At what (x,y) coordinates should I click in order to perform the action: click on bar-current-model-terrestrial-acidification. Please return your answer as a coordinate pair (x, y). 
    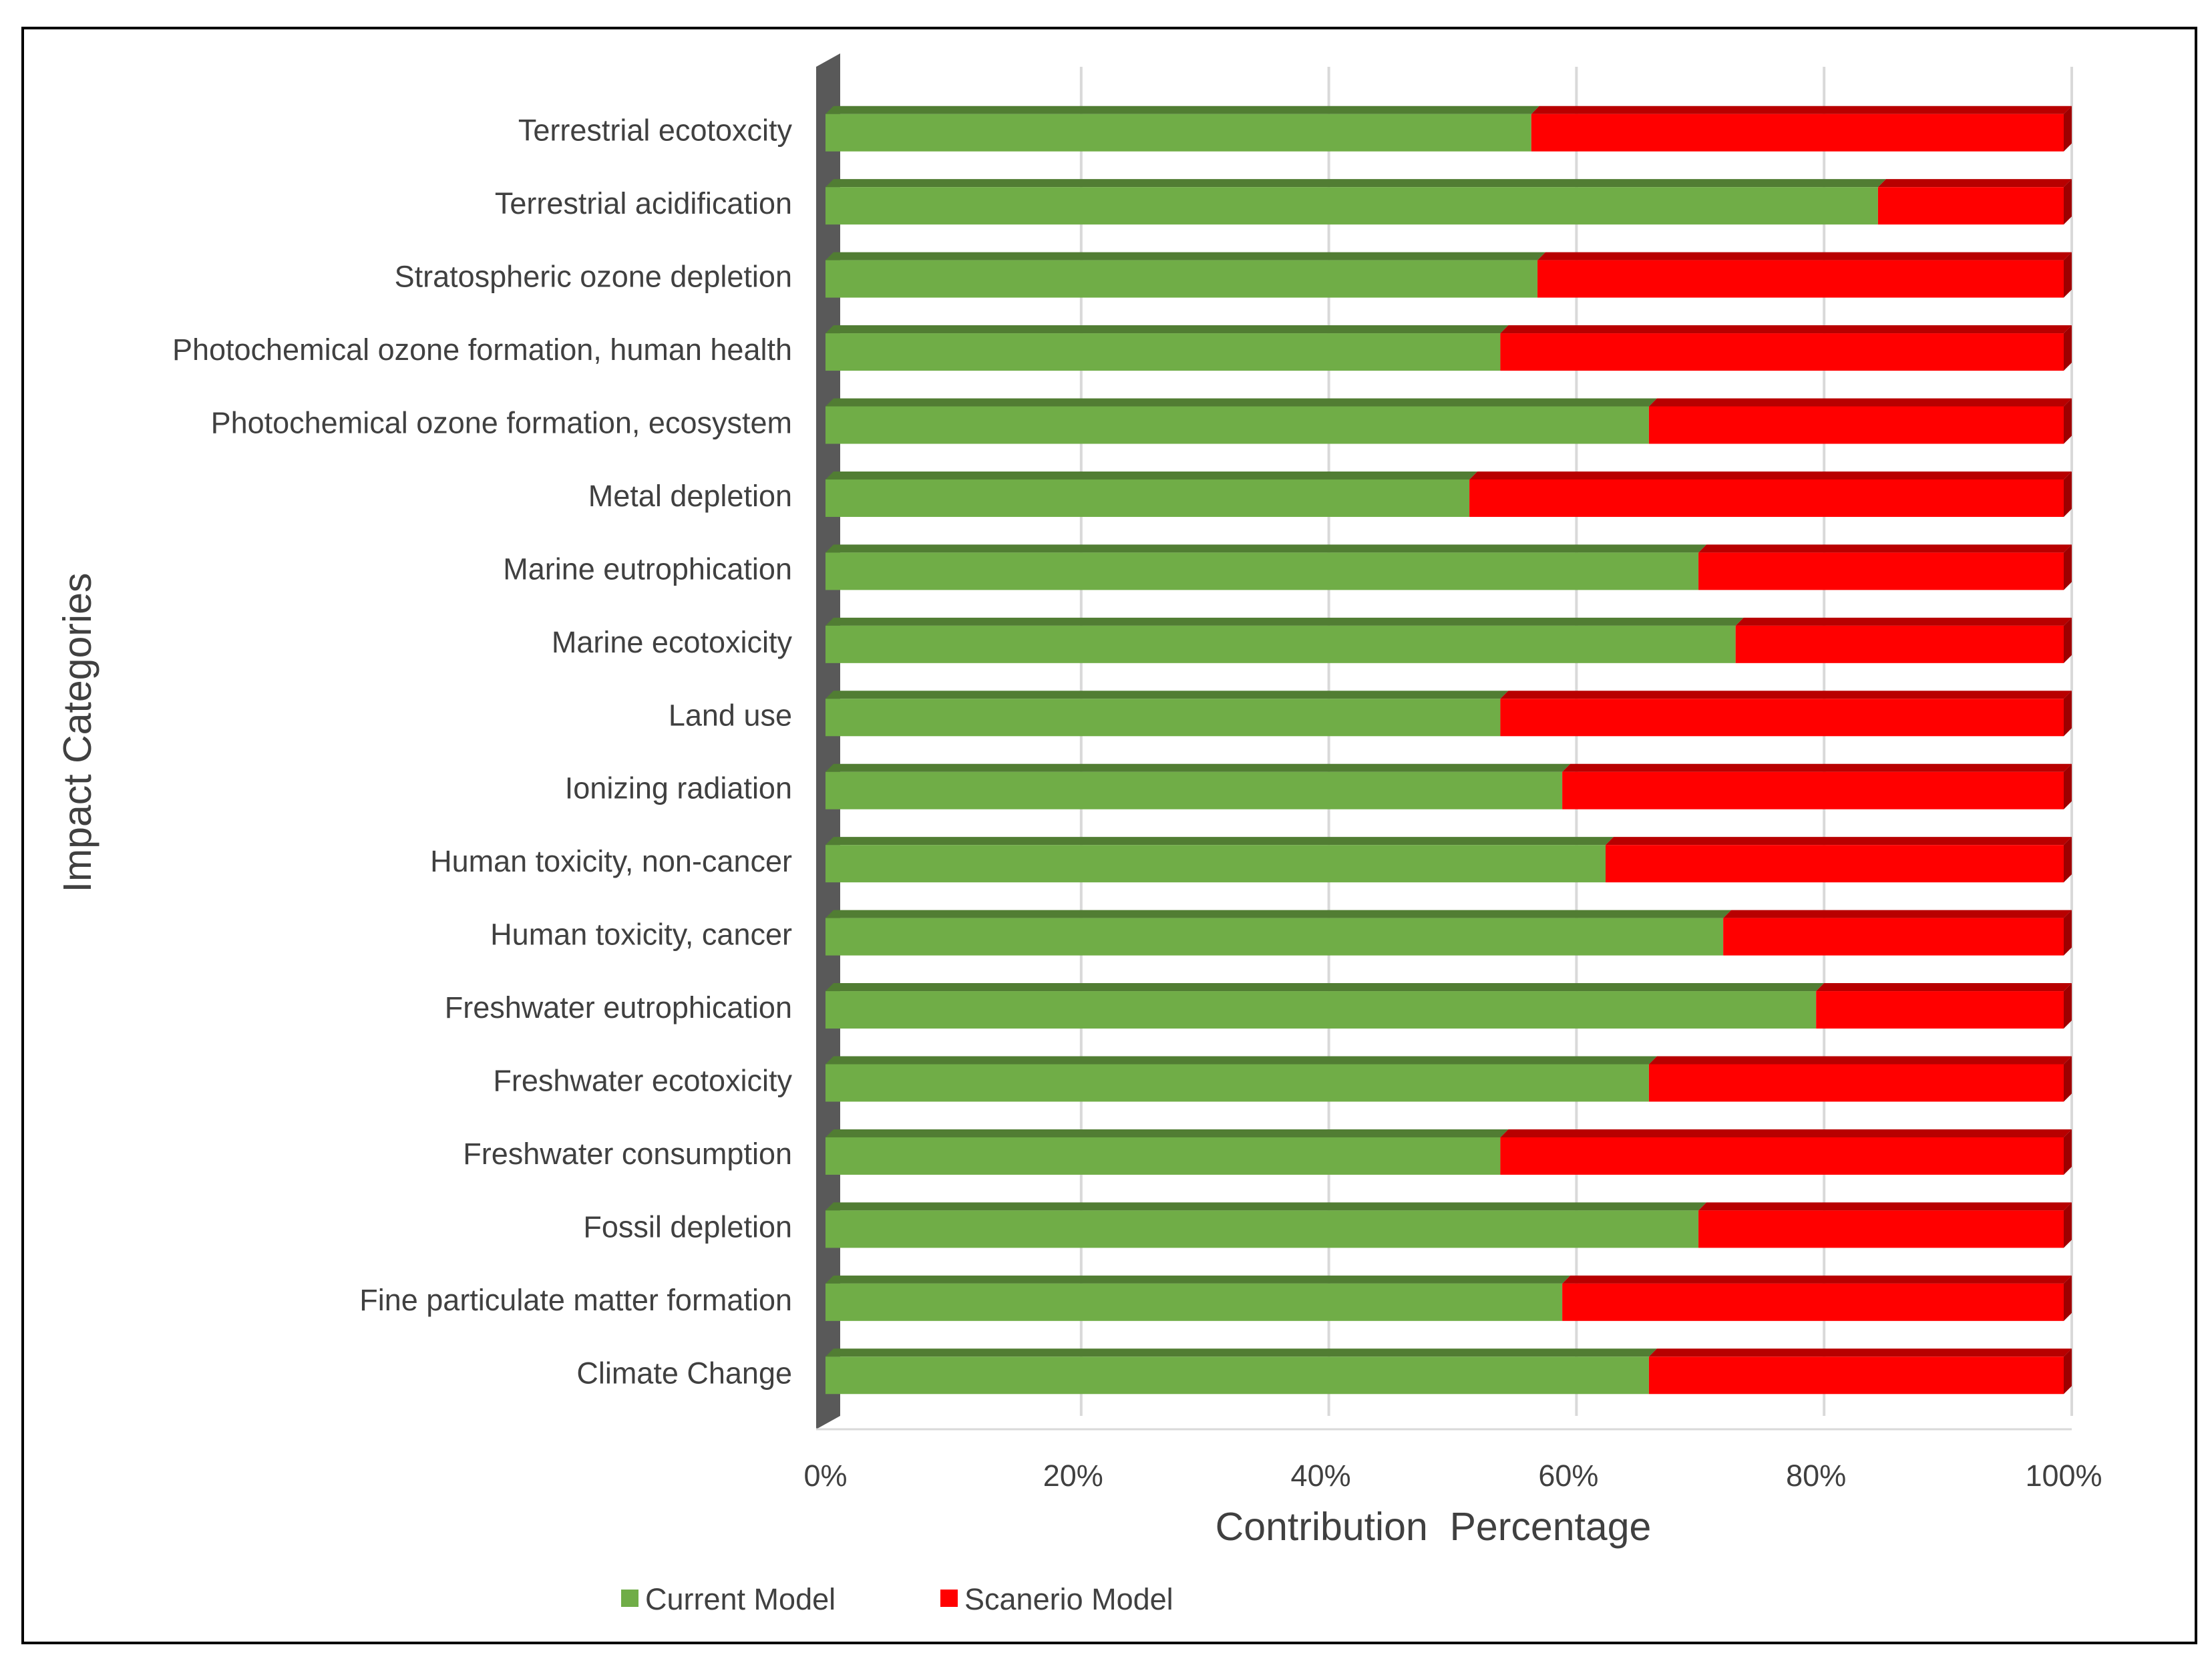
    Looking at the image, I should click on (1351, 206).